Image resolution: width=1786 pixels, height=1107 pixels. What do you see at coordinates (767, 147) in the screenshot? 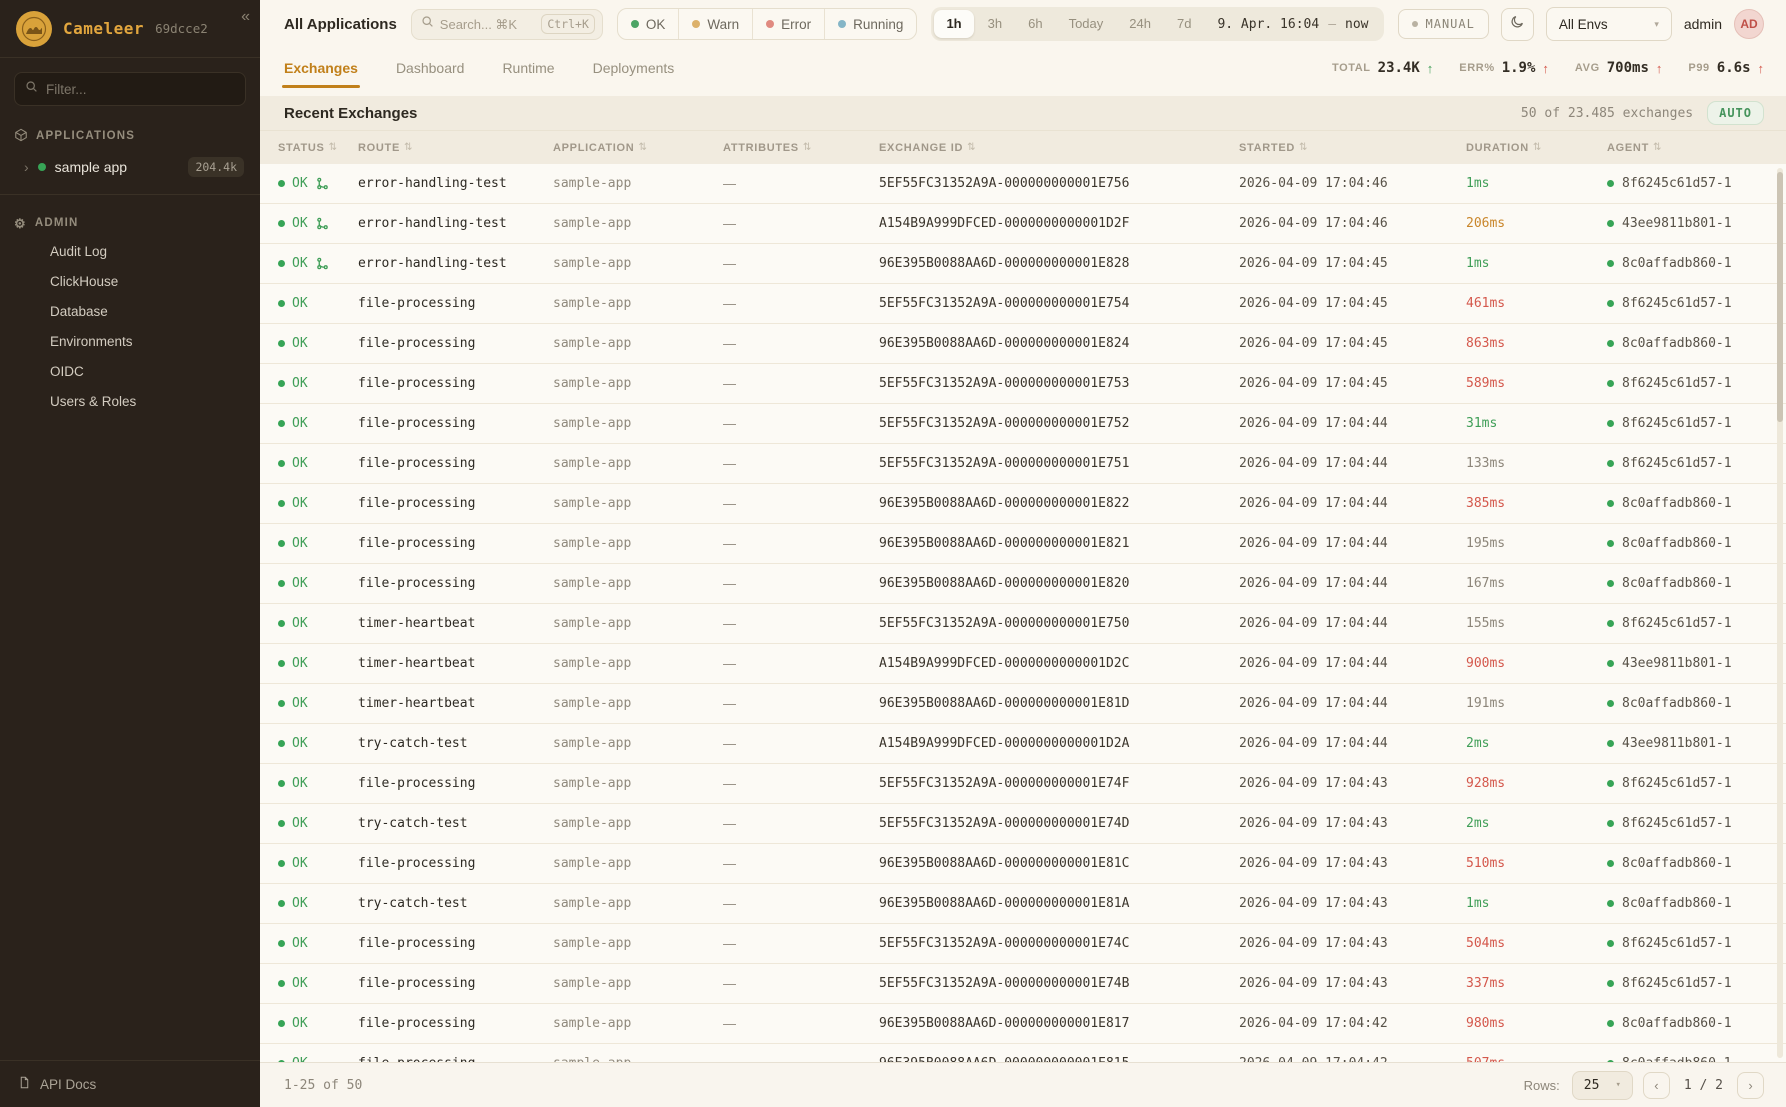
I see `column-header-attributes: ATTRIBUTES ⇅` at bounding box center [767, 147].